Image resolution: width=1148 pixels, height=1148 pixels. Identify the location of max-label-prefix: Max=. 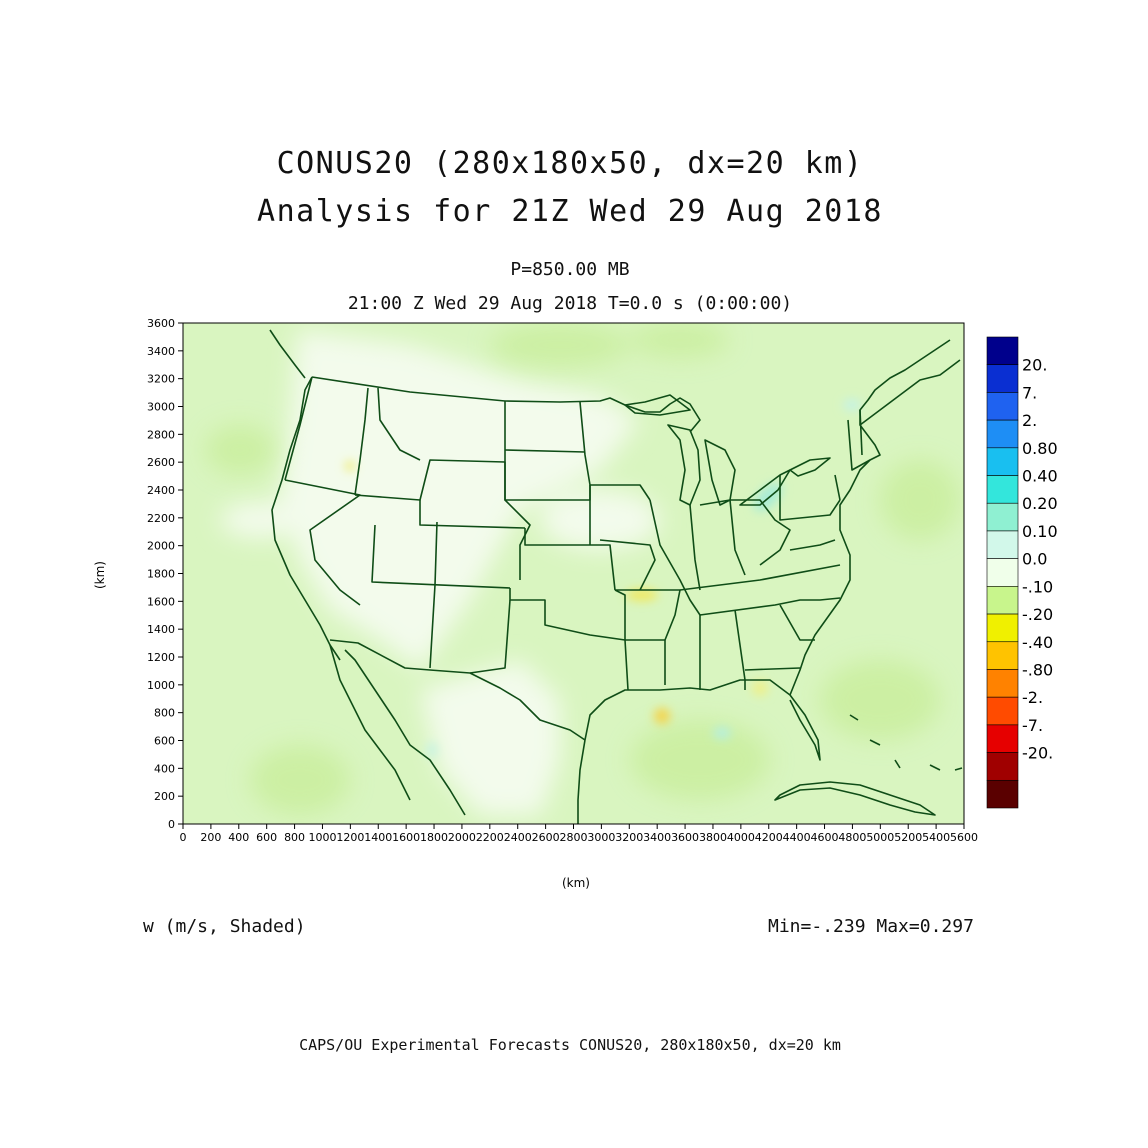
(892, 926).